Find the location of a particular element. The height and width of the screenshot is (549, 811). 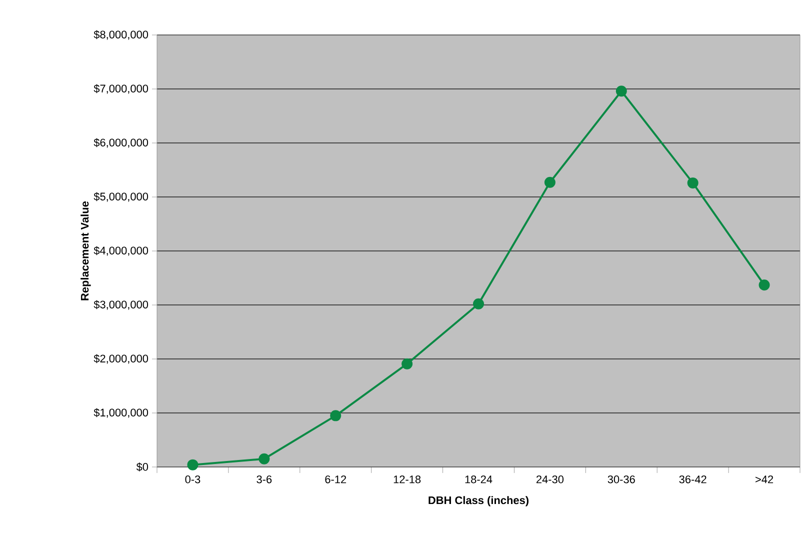

y-tick-label: $2,000,000 is located at coordinates (121, 359).